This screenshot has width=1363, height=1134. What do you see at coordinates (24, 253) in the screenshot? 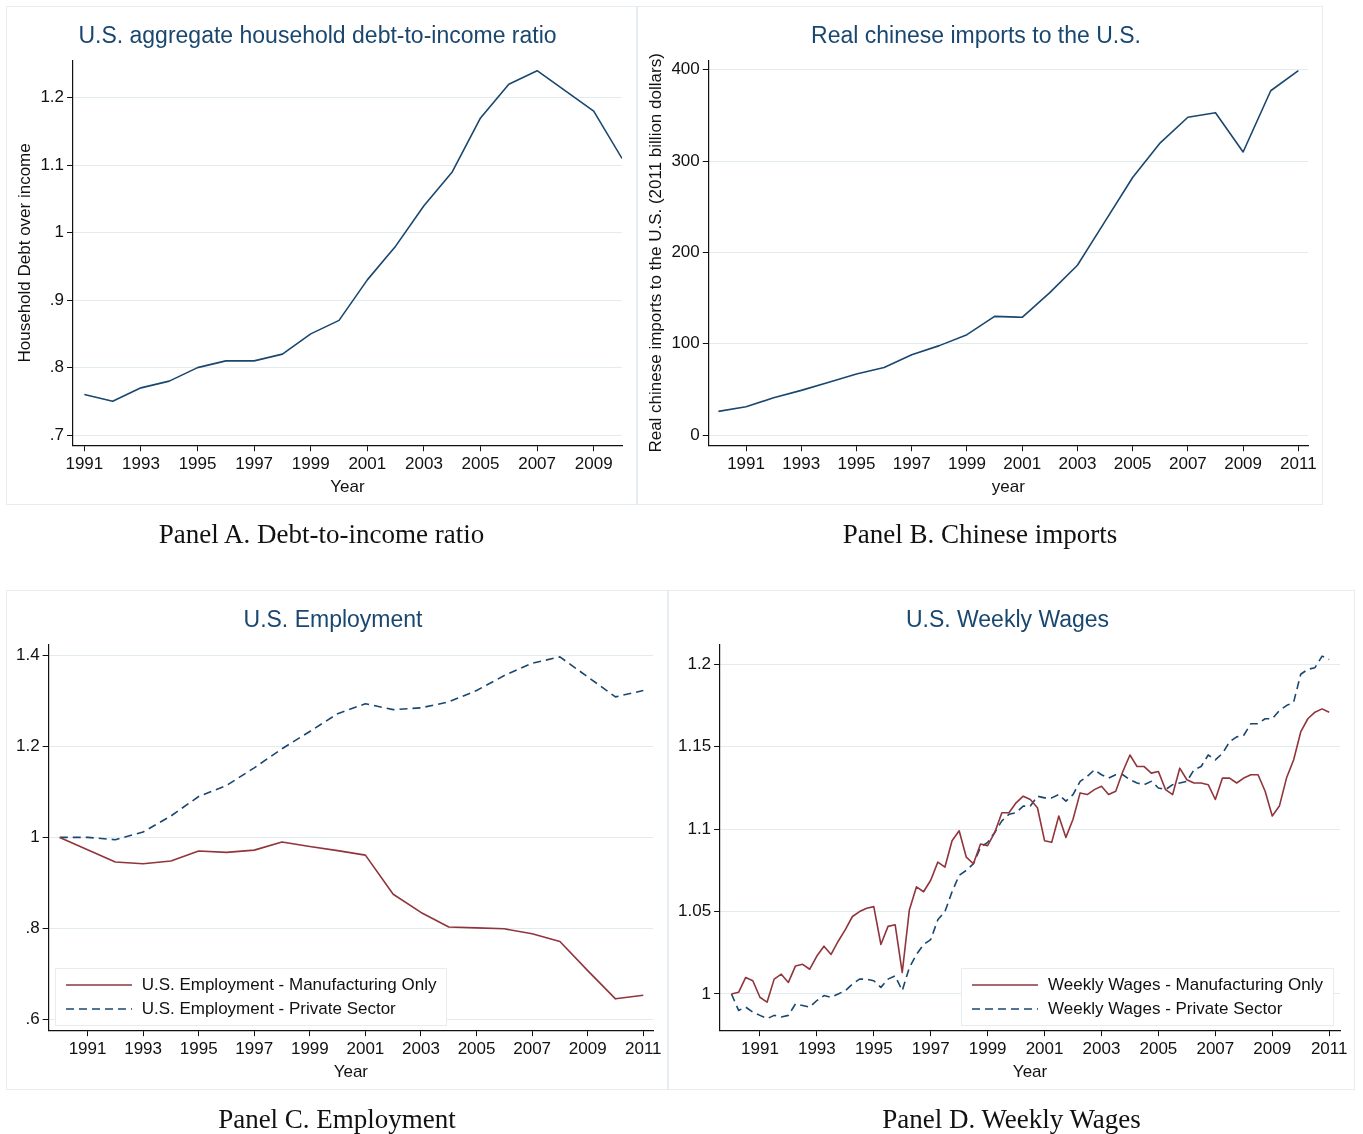
I see `y-axis-title: Household Debt over income` at bounding box center [24, 253].